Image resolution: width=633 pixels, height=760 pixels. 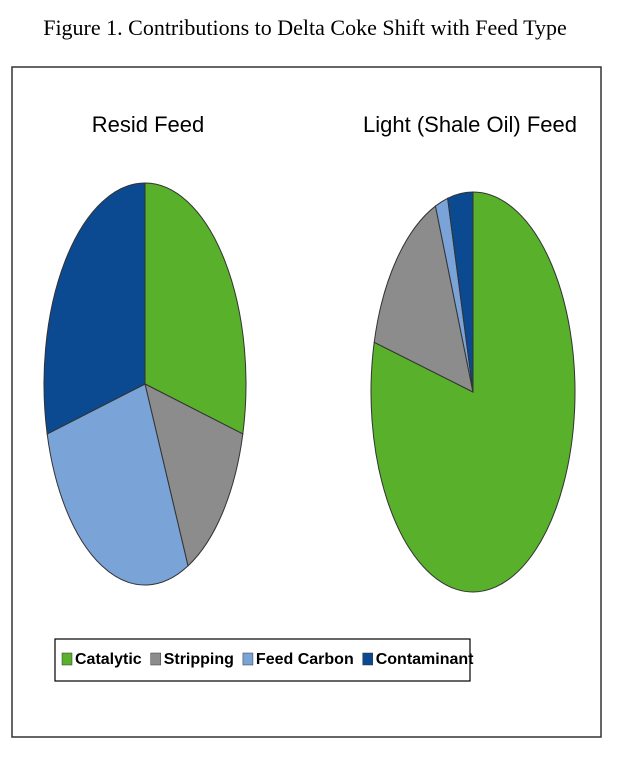 I want to click on legend-label: Feed Carbon, so click(x=305, y=659).